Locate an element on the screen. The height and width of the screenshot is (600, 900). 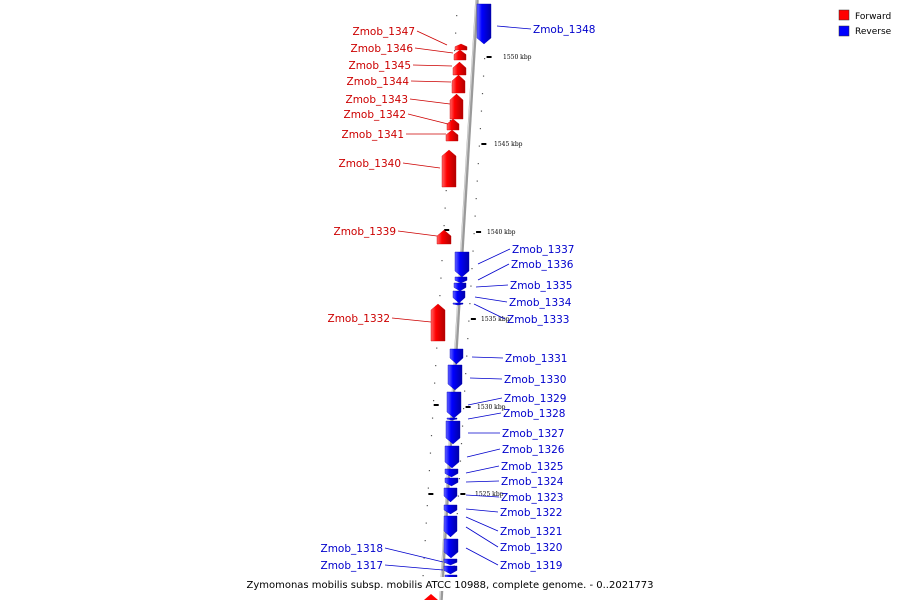
gene-label-zmob-1327: Zmob_1327 is located at coordinates (533, 434).